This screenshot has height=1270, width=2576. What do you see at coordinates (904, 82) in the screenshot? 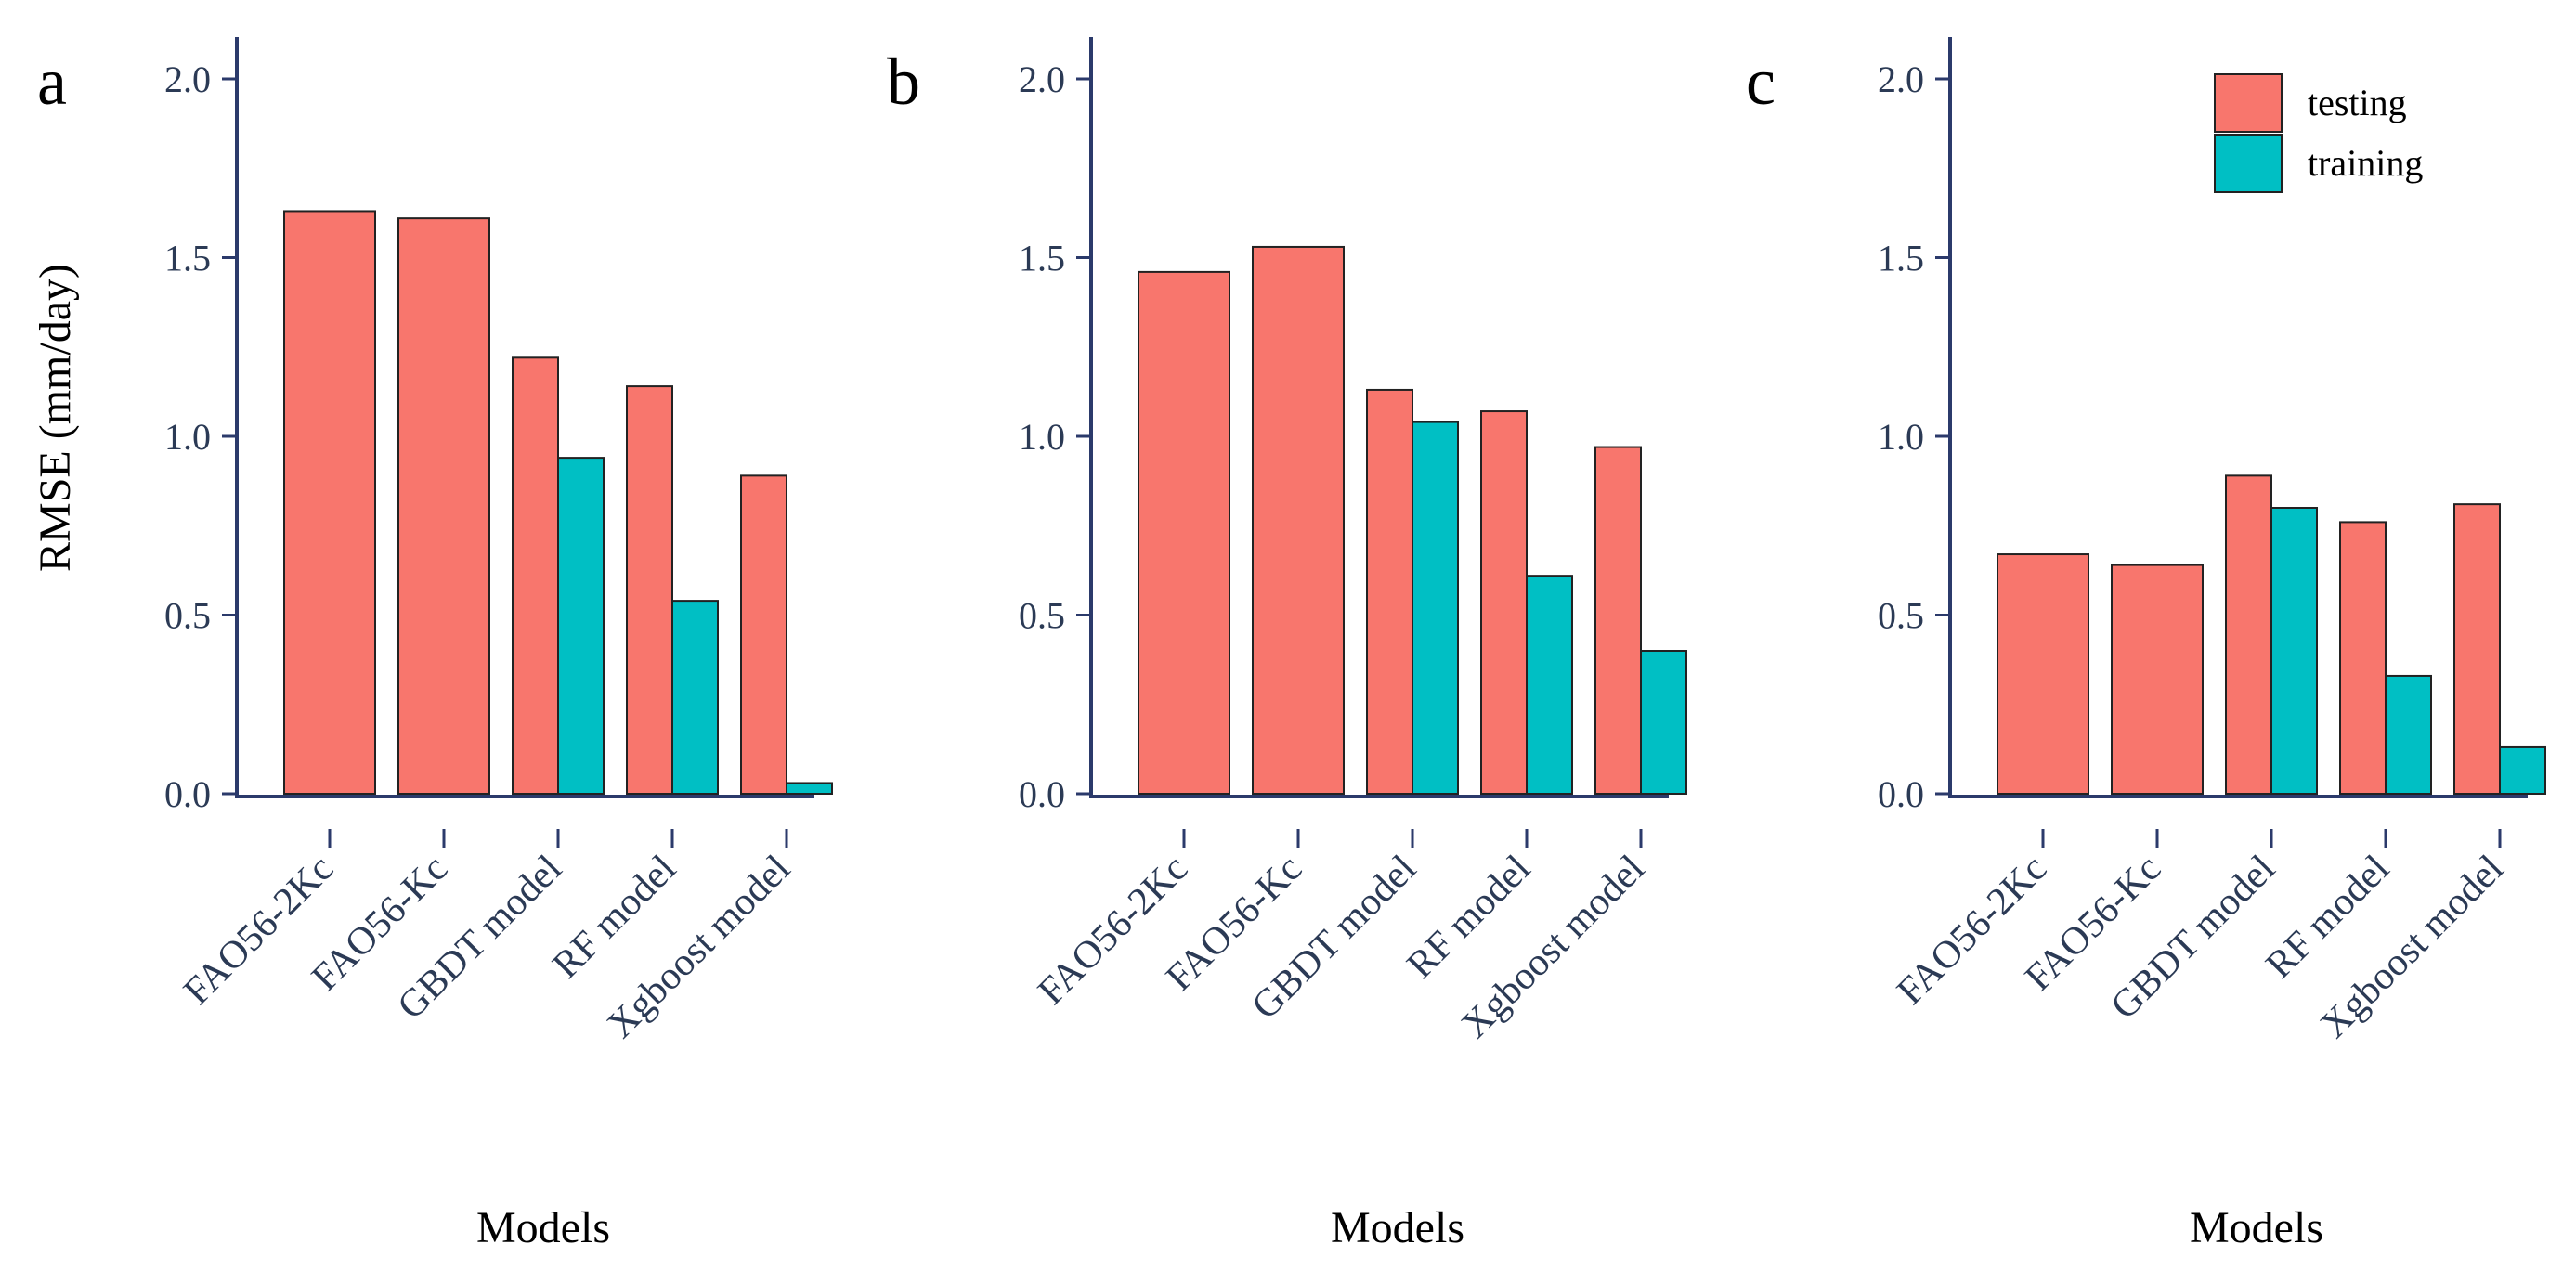
I see `panel-letter: b` at bounding box center [904, 82].